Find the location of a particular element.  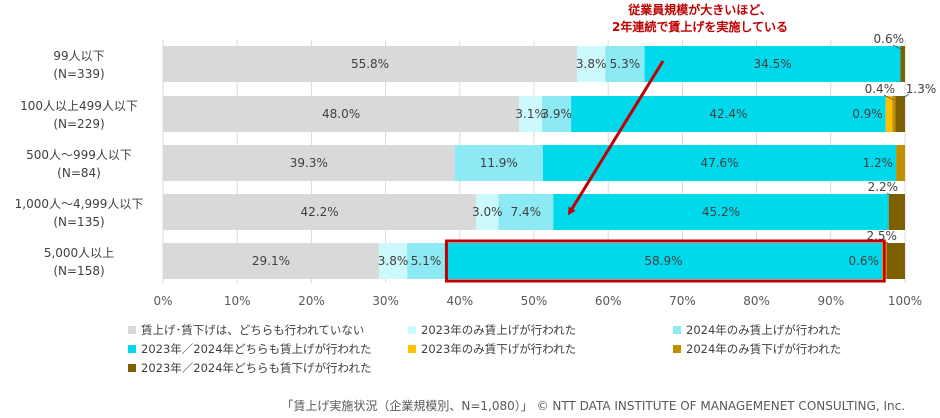

legend-item: 2023年／2024年どちらも賃下げが行われた is located at coordinates (249, 368).